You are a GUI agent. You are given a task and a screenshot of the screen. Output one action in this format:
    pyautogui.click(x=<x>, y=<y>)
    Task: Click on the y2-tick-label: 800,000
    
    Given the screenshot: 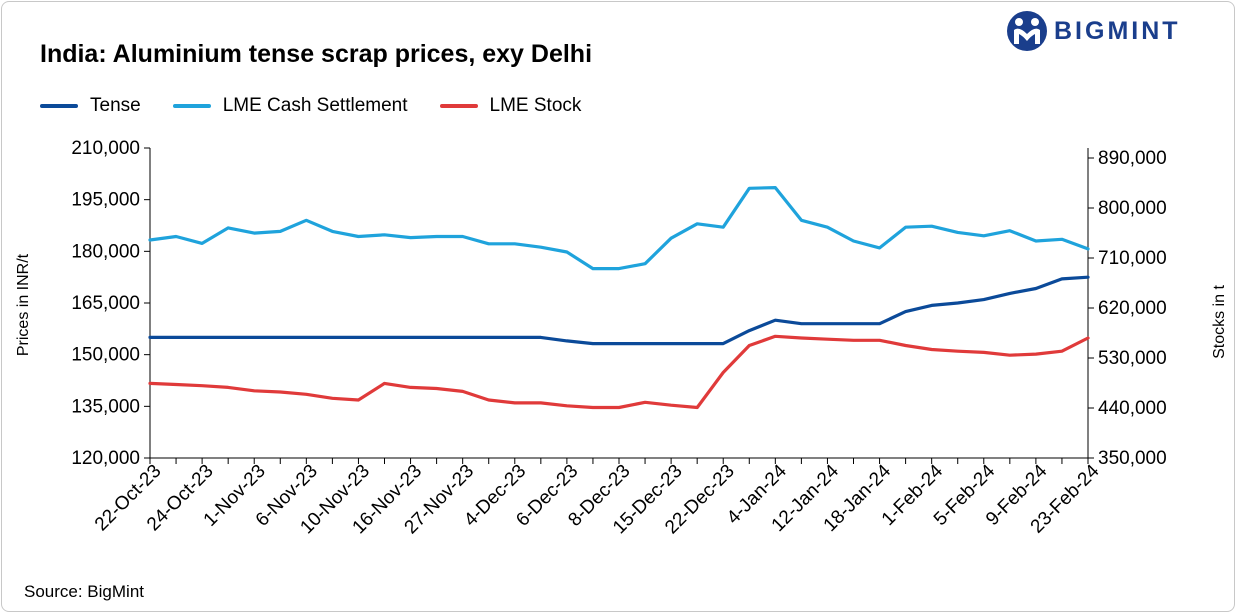 What is the action you would take?
    pyautogui.click(x=1132, y=208)
    